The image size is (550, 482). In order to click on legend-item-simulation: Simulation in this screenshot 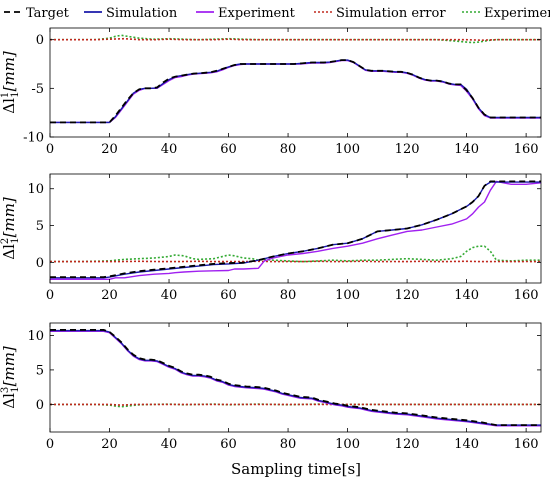, I will do `click(131, 13)`.